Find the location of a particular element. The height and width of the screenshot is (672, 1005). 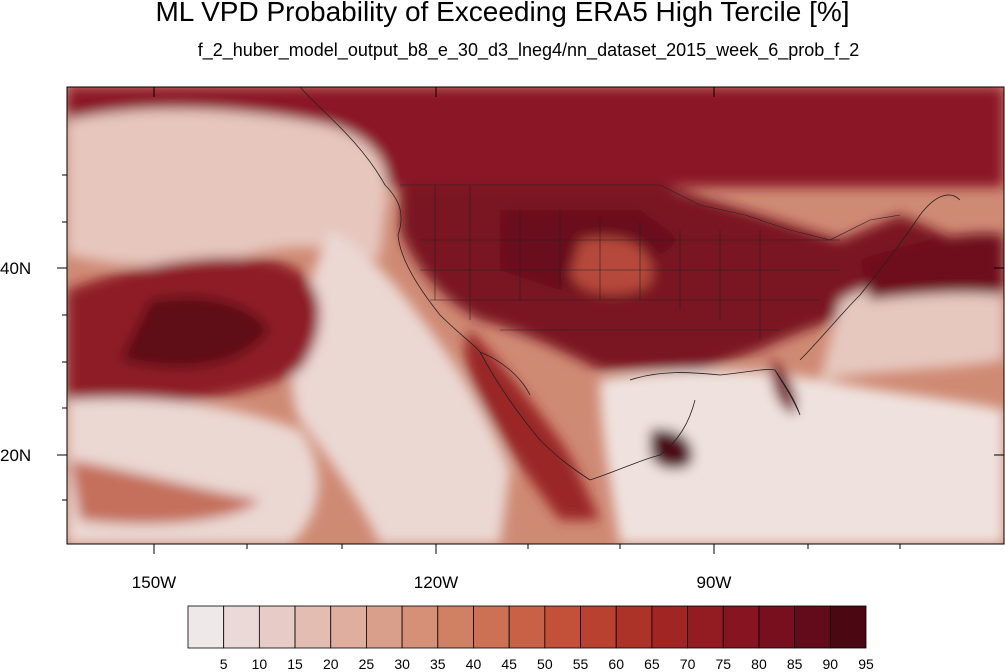

lat-label-40n: 40N is located at coordinates (15, 268).